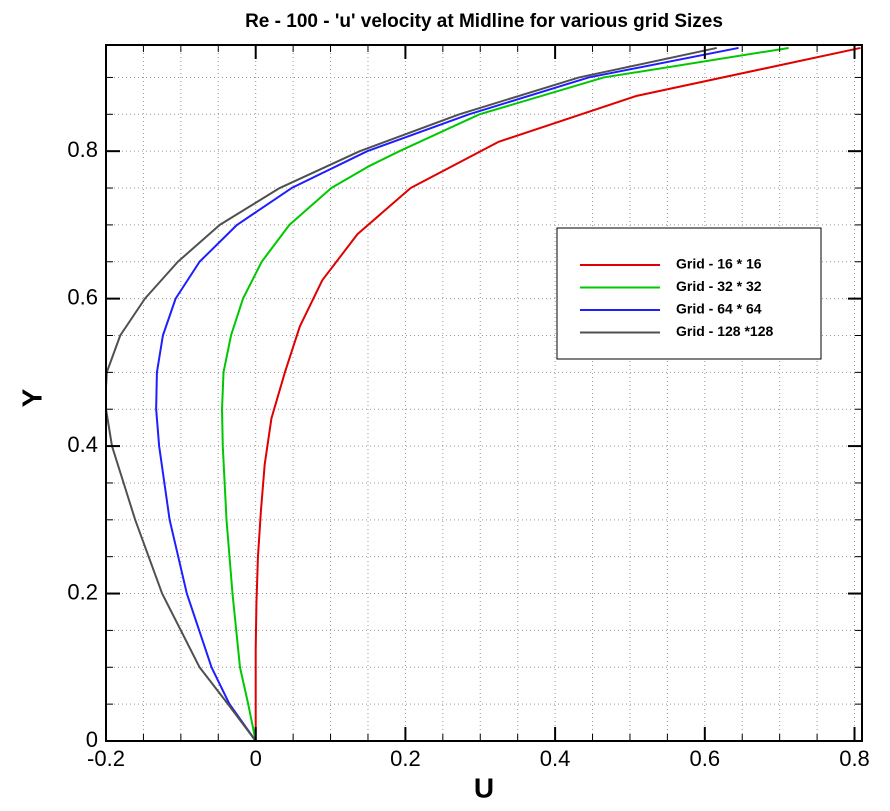 Image resolution: width=890 pixels, height=811 pixels. What do you see at coordinates (719, 264) in the screenshot?
I see `legend-label: Grid - 16 * 16` at bounding box center [719, 264].